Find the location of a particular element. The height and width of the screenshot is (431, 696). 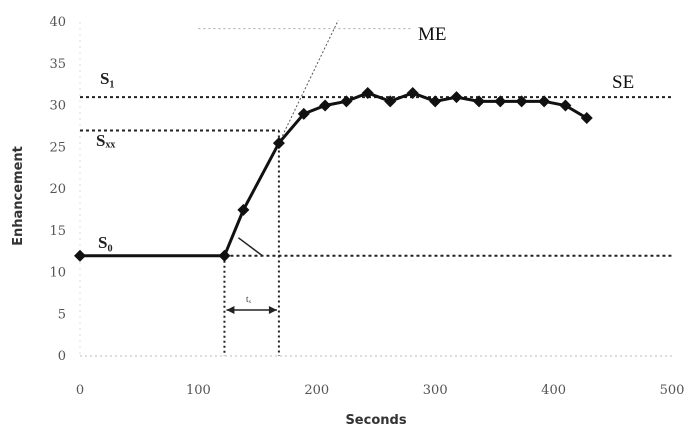

y-tick-label: 5 is located at coordinates (62, 314).